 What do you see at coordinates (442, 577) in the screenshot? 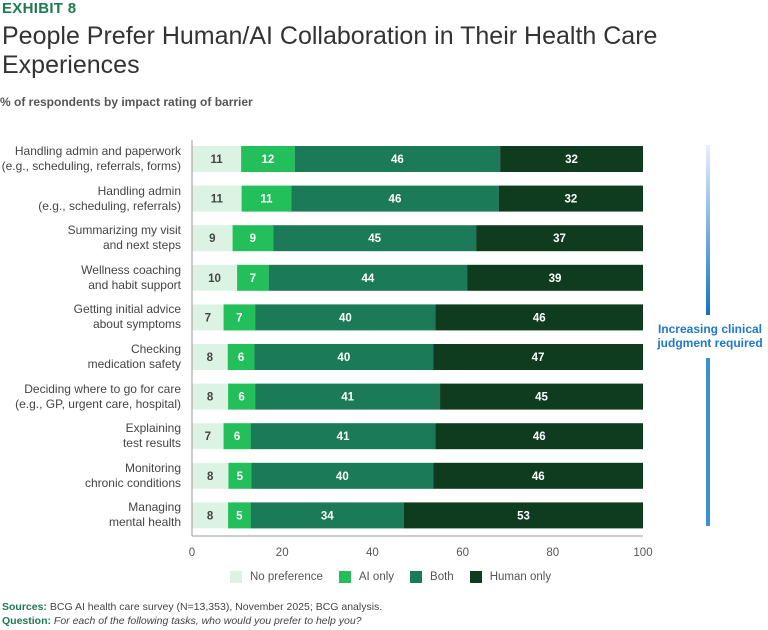
I see `legend-label: Both` at bounding box center [442, 577].